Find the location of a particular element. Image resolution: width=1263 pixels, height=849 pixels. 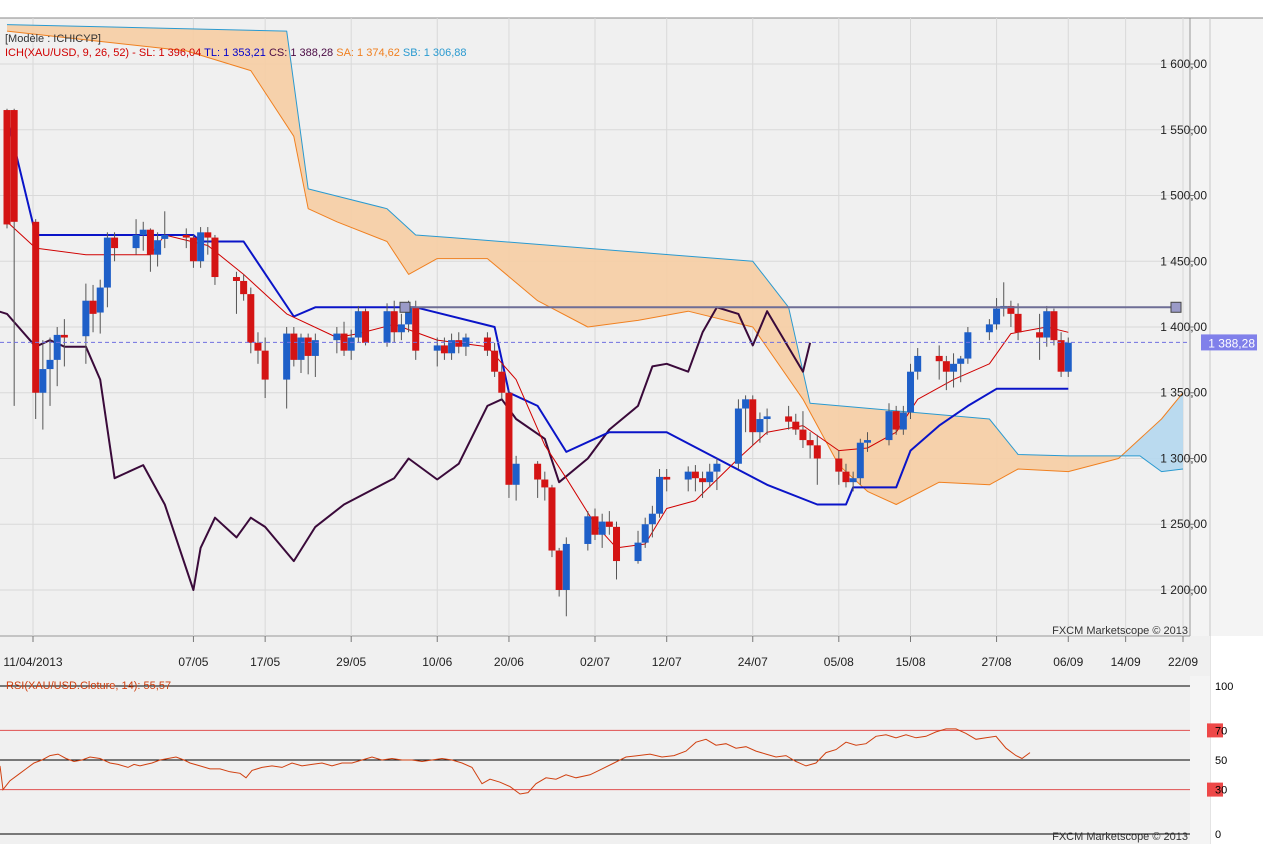

trendline-handle-left is located at coordinates (405, 307).